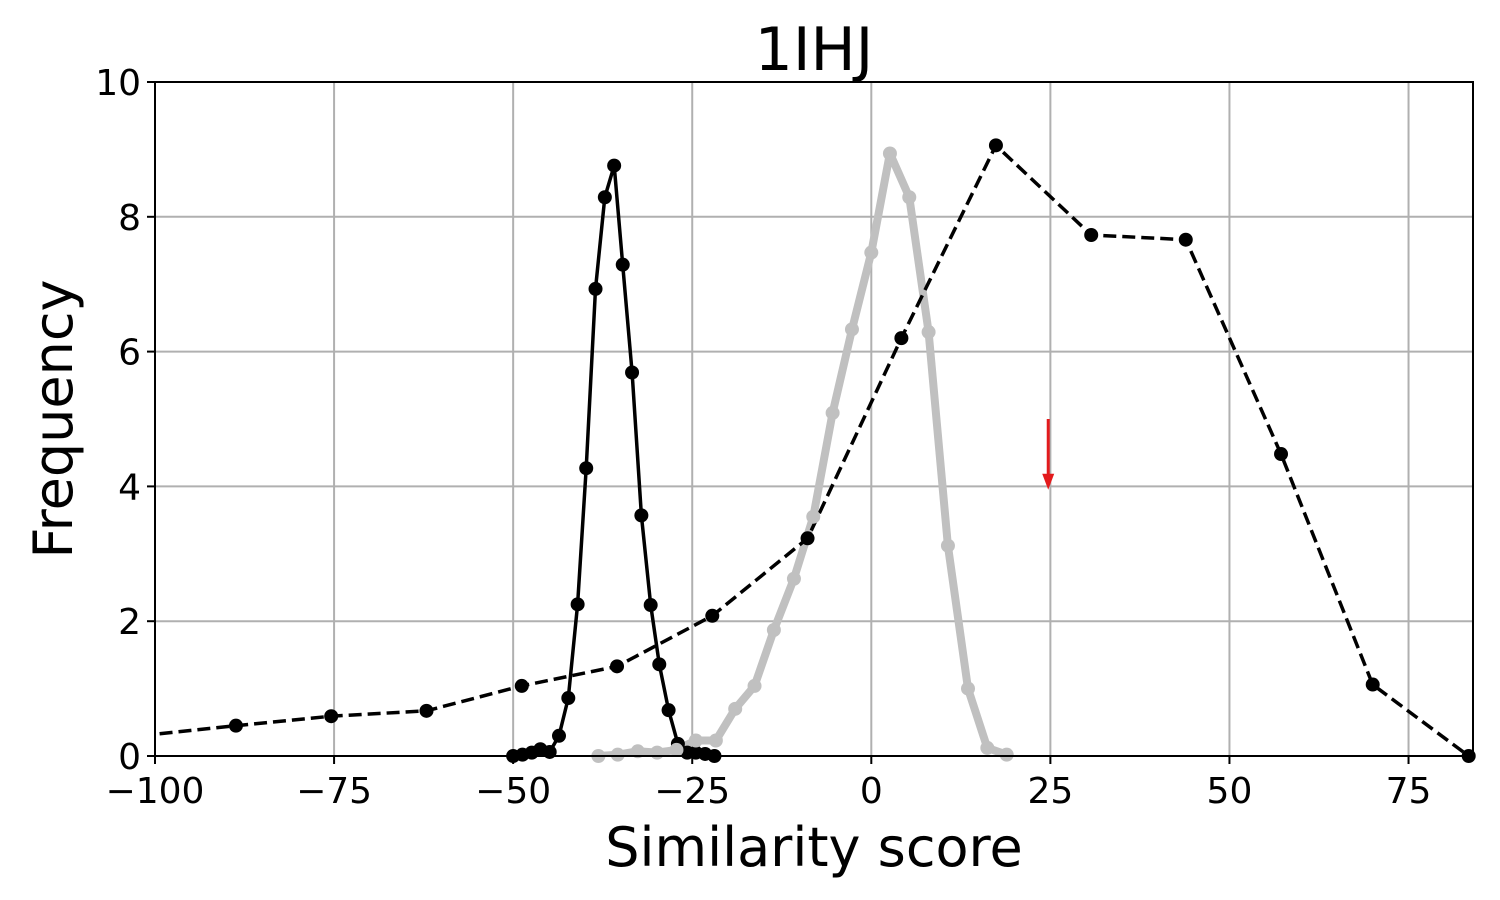 The image size is (1500, 900). Describe the element at coordinates (129, 757) in the screenshot. I see `y-tick-label: 0` at that location.